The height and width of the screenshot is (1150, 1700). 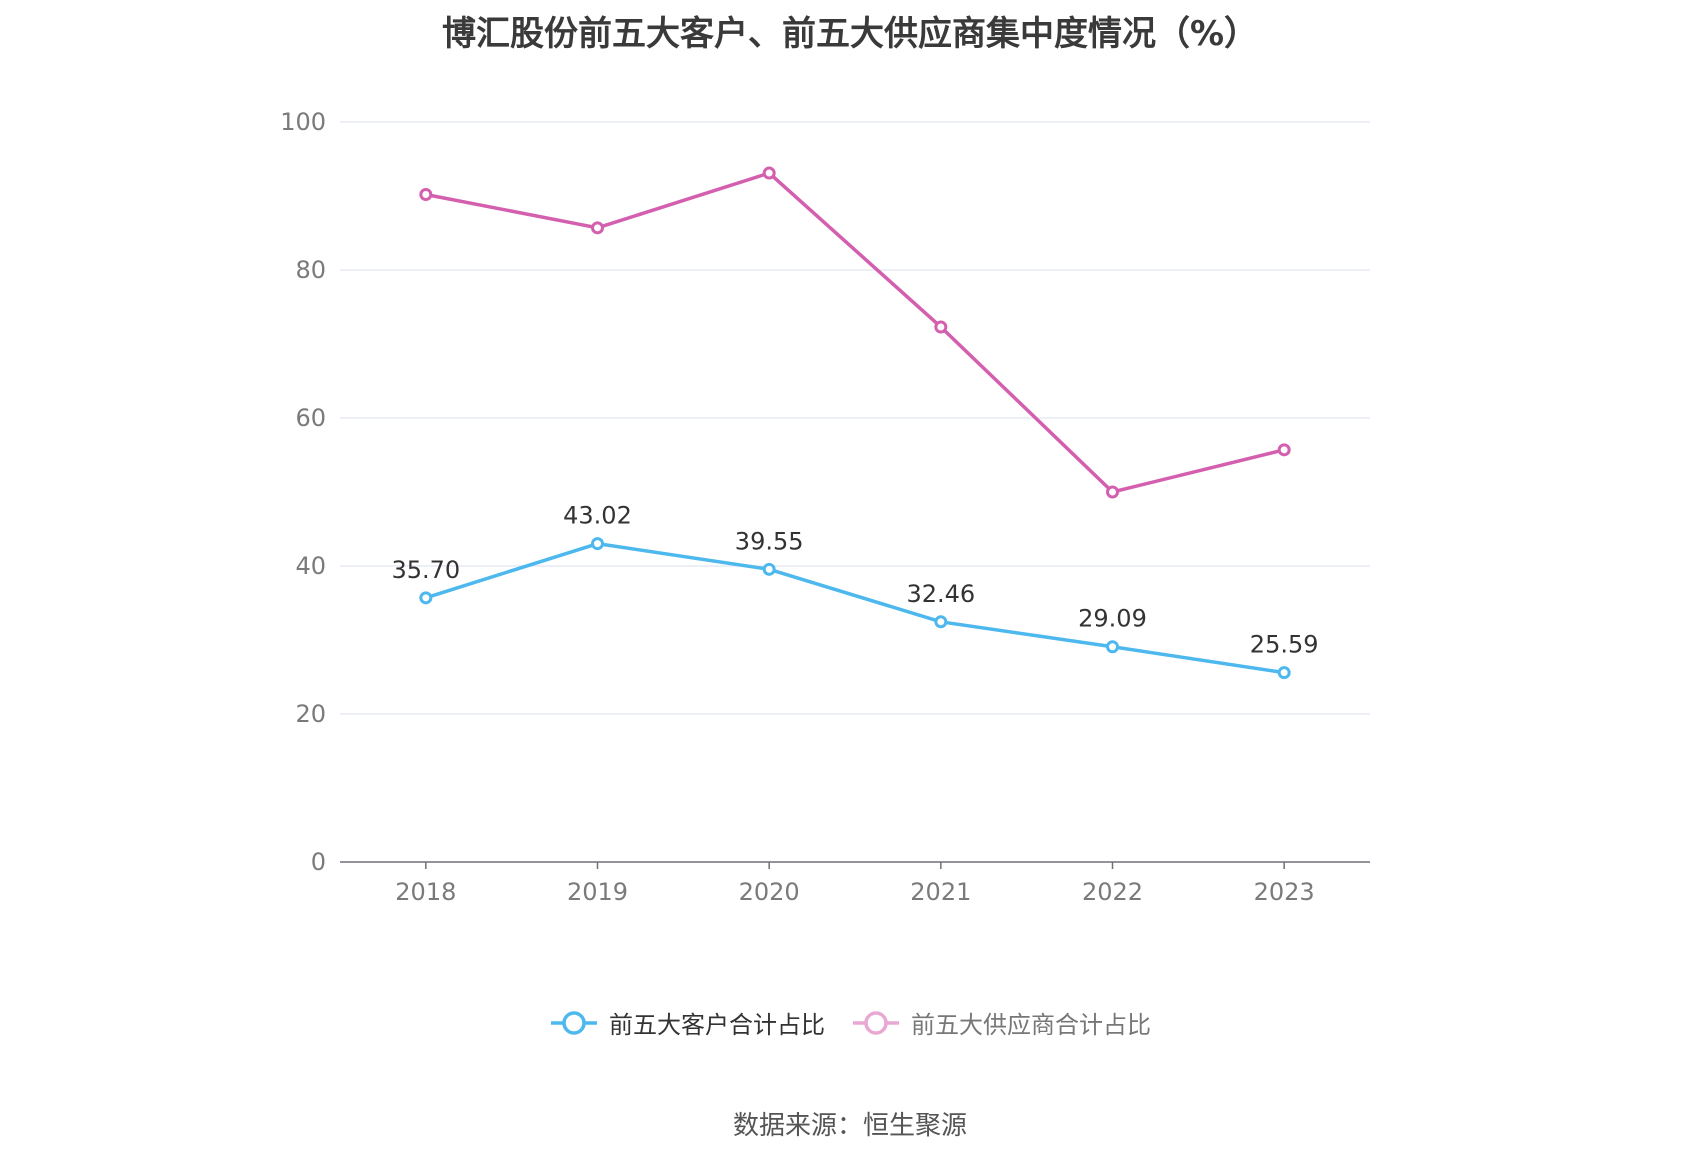 What do you see at coordinates (597, 516) in the screenshot?
I see `data-label: 43.02` at bounding box center [597, 516].